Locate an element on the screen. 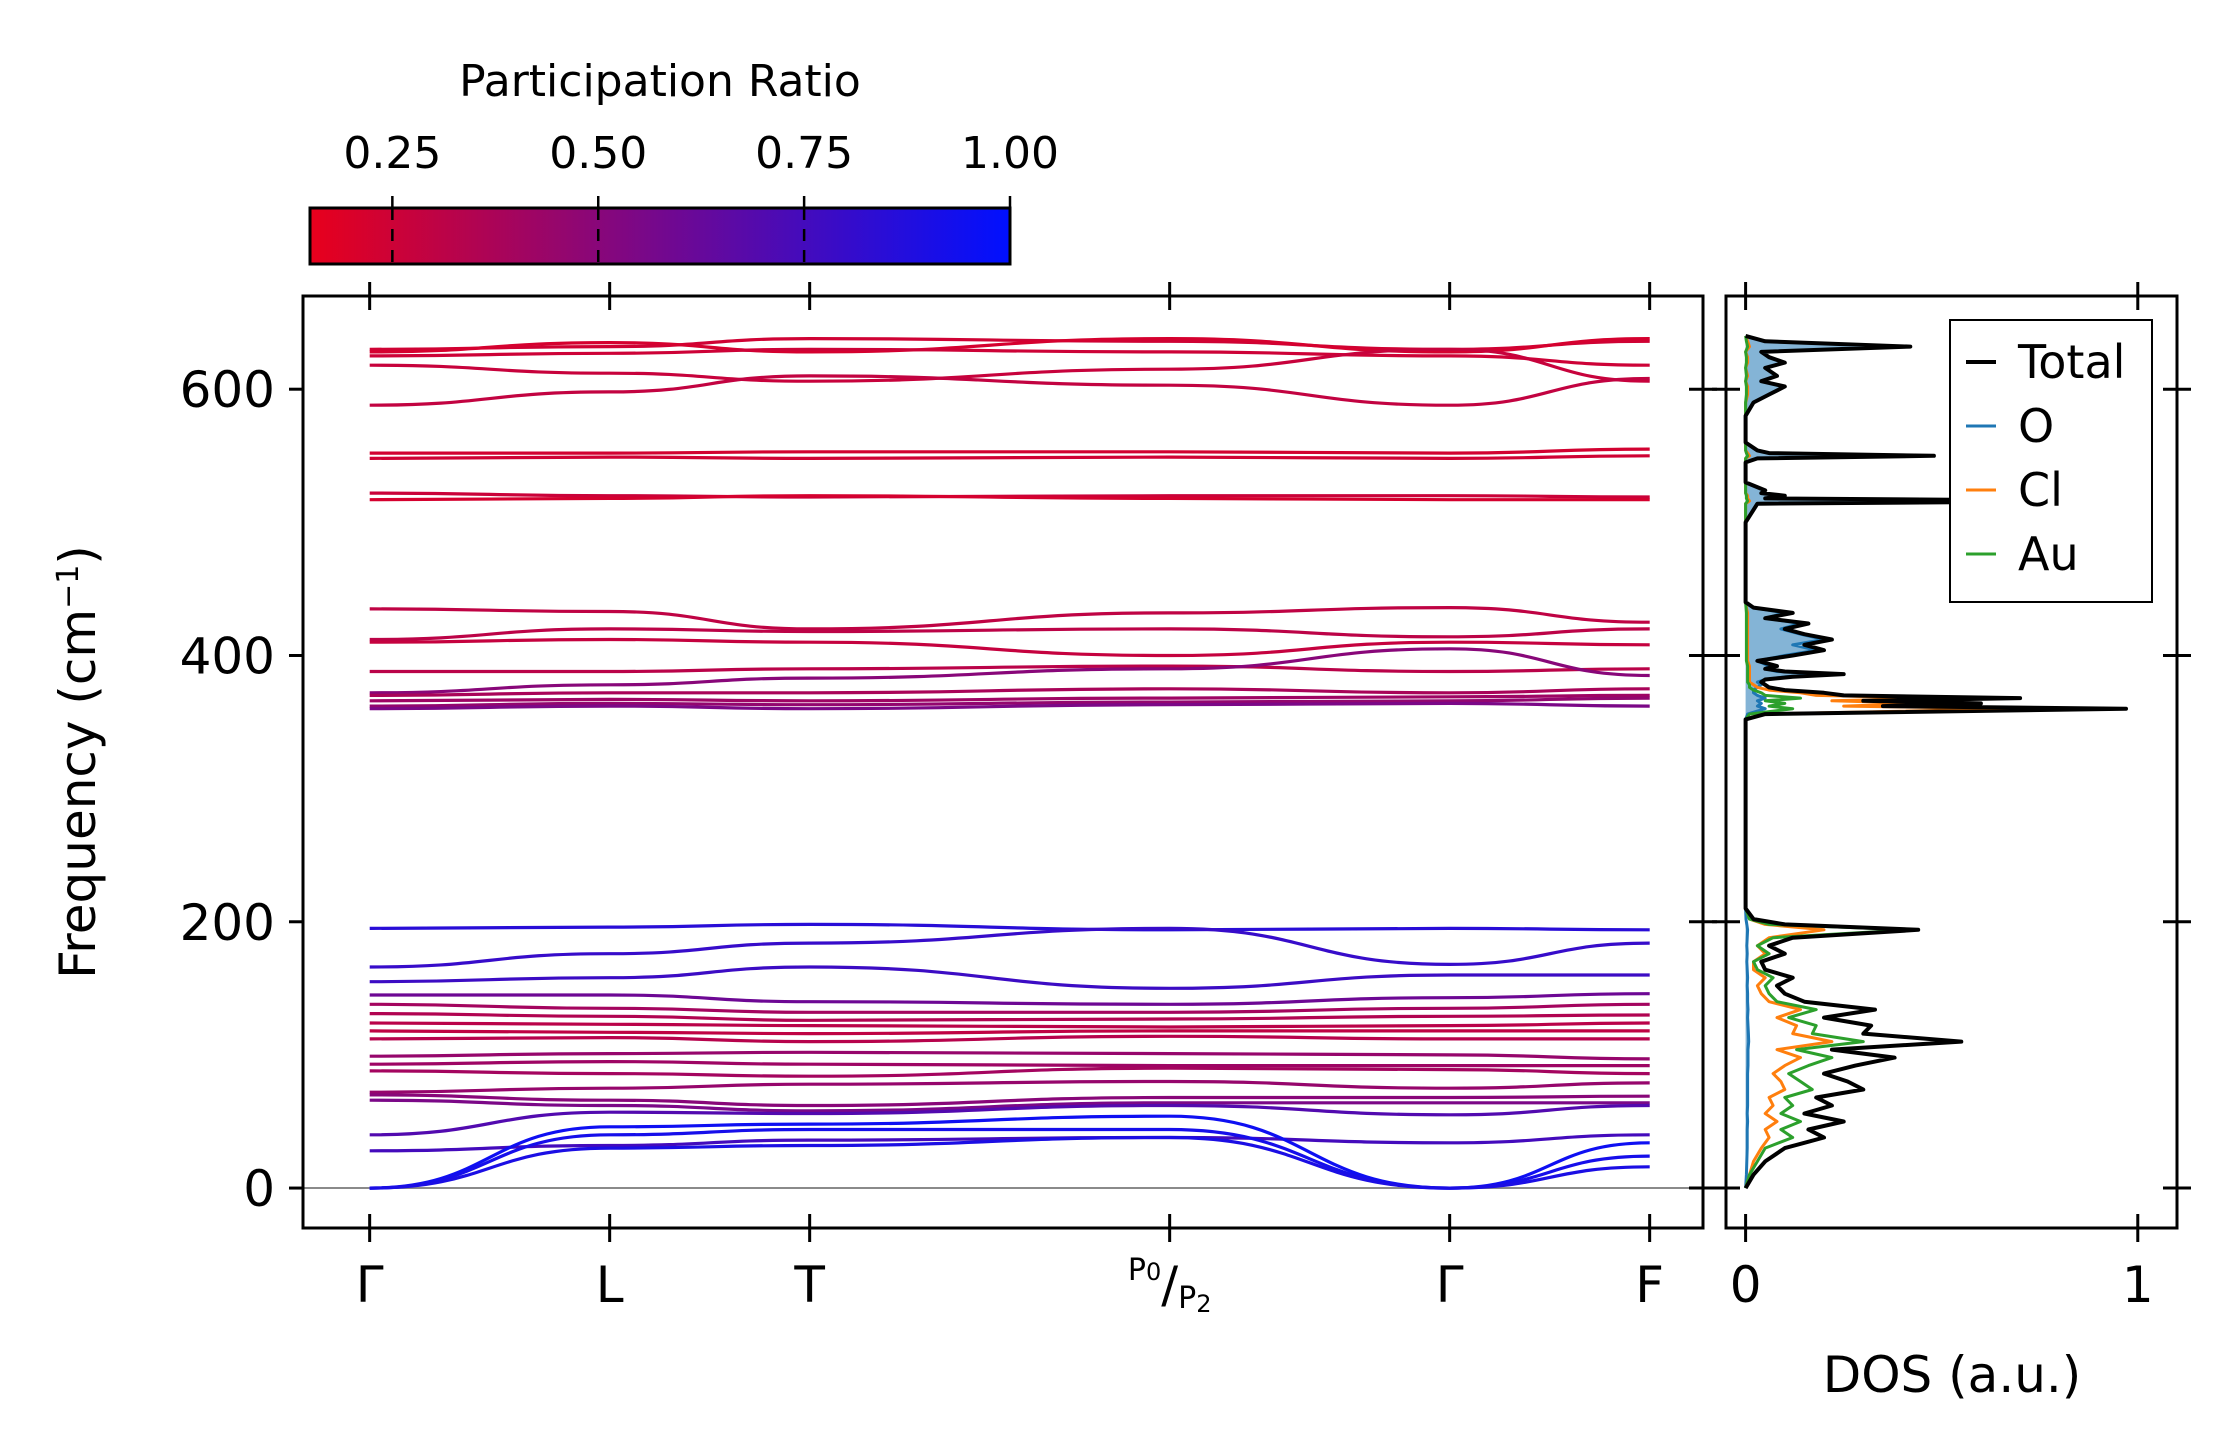 This screenshot has width=2222, height=1455. legend-label-Au: Au is located at coordinates (2048, 554).